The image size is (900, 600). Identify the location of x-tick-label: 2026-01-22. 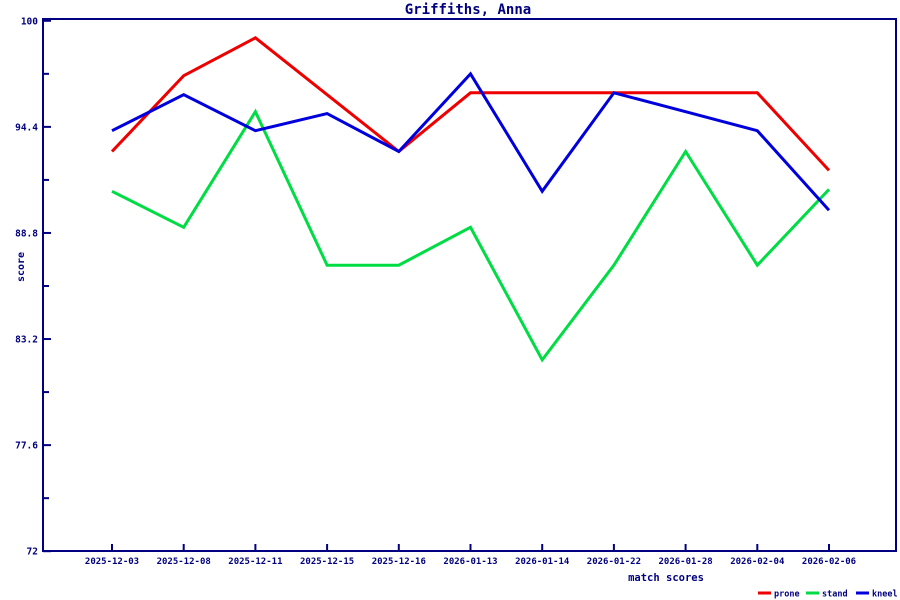
(614, 562).